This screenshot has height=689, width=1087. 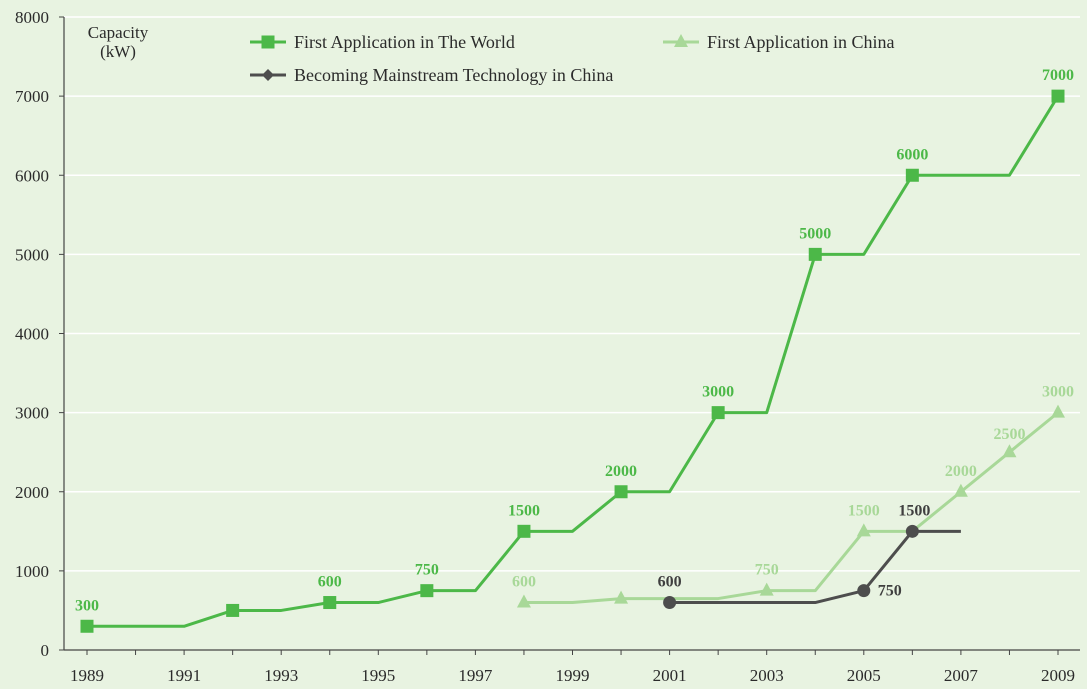 I want to click on y-tick-label: 2000, so click(x=32, y=492).